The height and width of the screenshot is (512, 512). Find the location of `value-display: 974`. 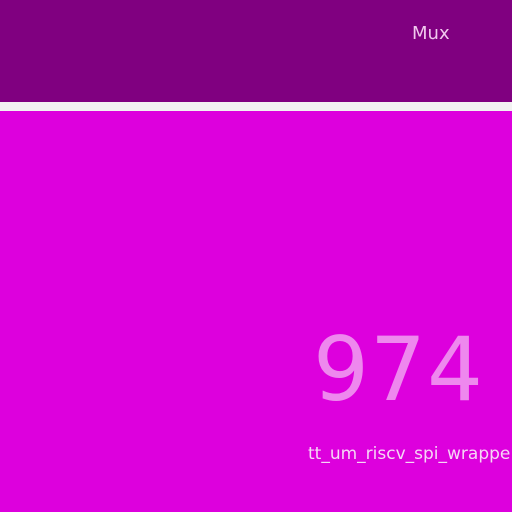

value-display: 974 is located at coordinates (398, 369).